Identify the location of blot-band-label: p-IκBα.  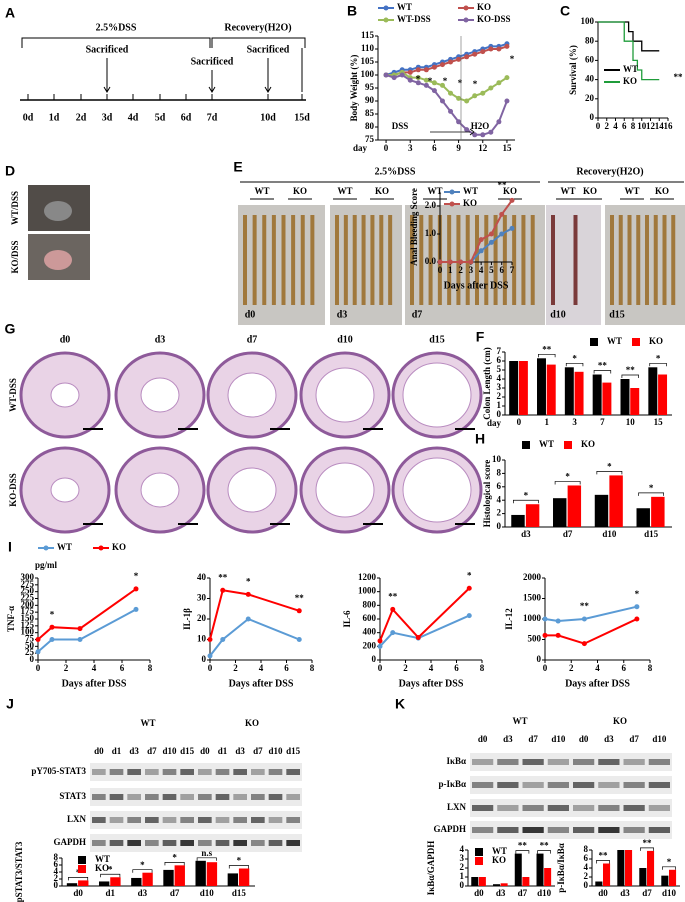
(452, 784).